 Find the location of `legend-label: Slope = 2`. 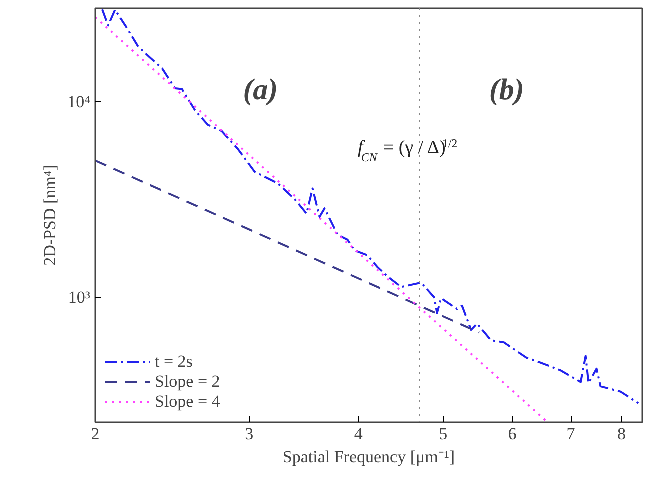

legend-label: Slope = 2 is located at coordinates (187, 382).